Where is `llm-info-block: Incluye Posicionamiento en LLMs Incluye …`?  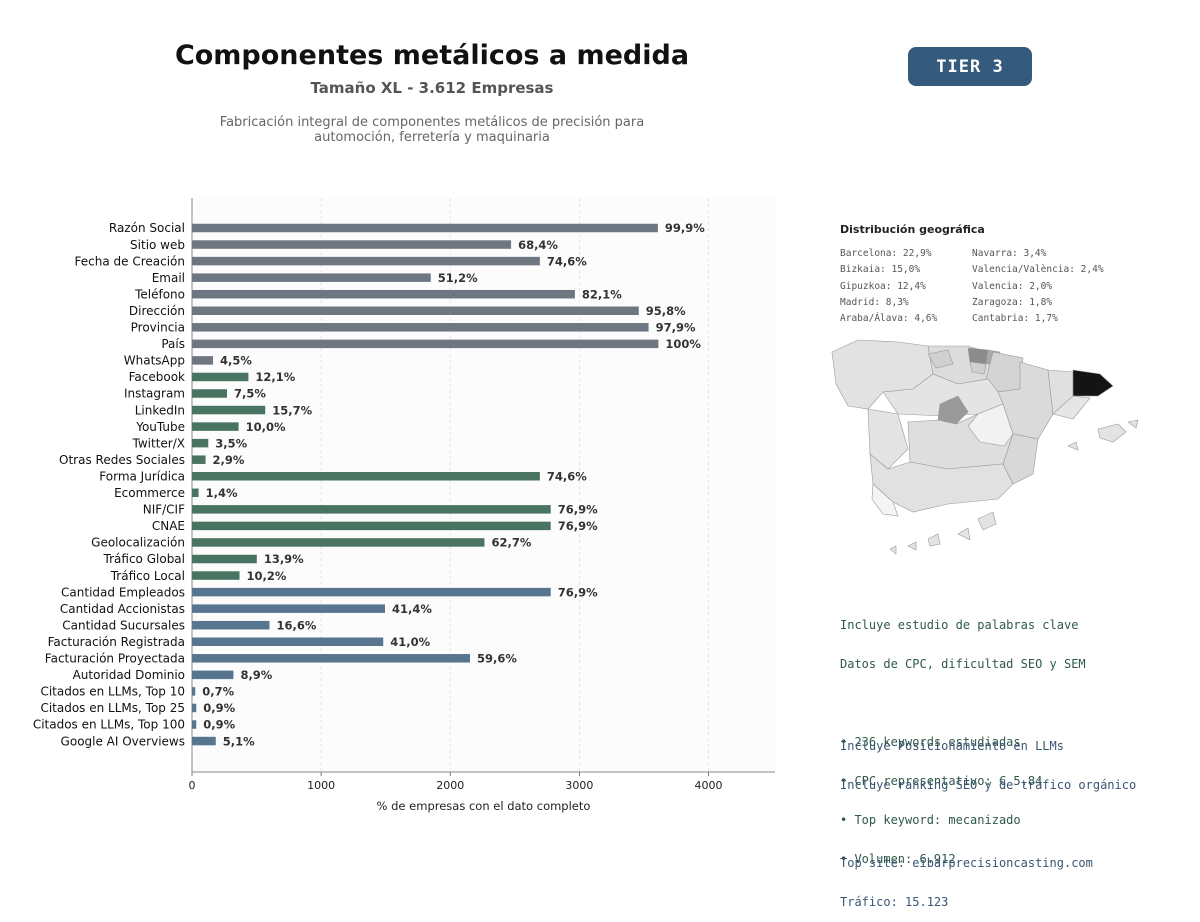 llm-info-block: Incluye Posicionamiento en LLMs Incluye … is located at coordinates (988, 818).